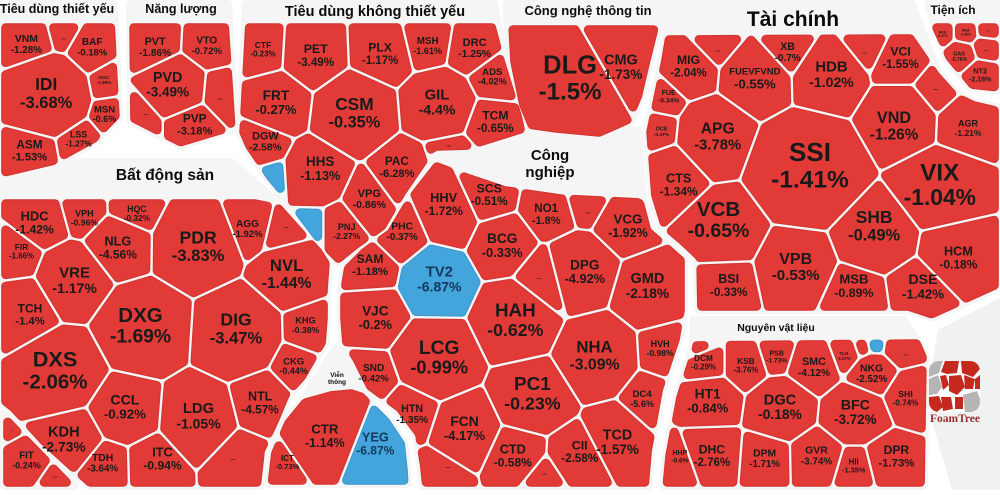 The image size is (1000, 495). I want to click on svg-text: -1.18%, so click(370, 272).